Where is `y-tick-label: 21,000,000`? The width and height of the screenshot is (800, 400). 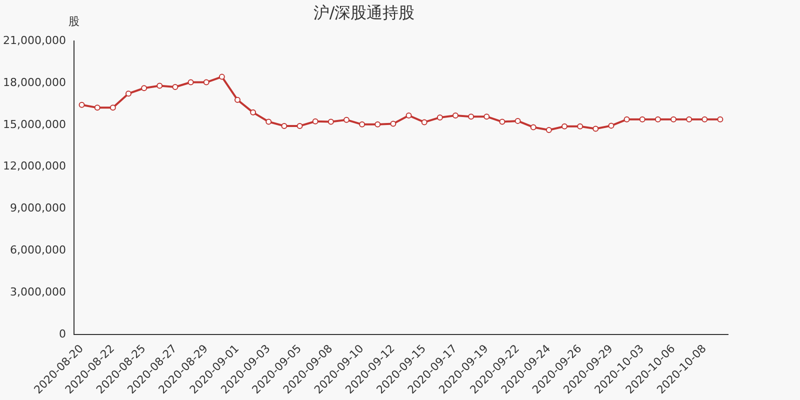 y-tick-label: 21,000,000 is located at coordinates (34, 41).